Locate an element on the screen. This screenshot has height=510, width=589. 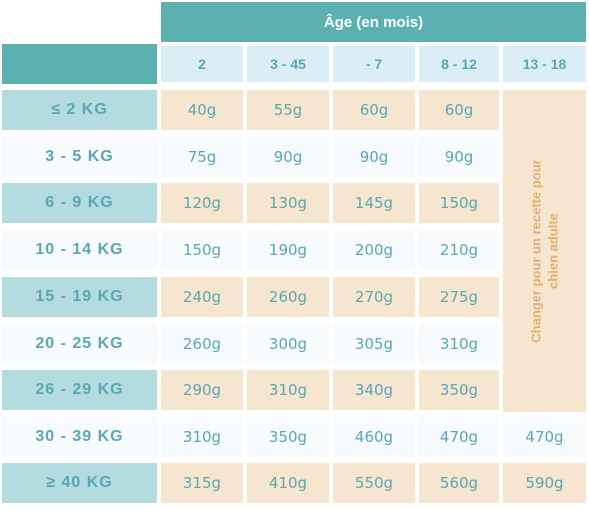
value-cell: 315g is located at coordinates (202, 483).